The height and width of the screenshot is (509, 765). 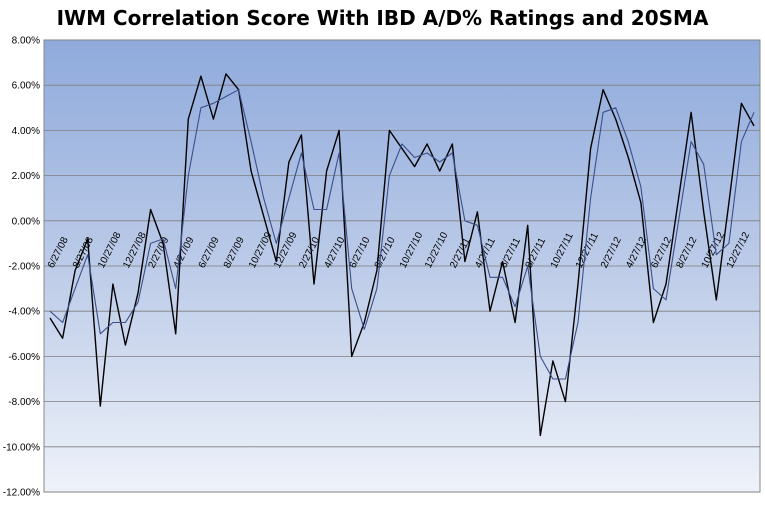 What do you see at coordinates (26, 176) in the screenshot?
I see `y-tick-label: 2.00%` at bounding box center [26, 176].